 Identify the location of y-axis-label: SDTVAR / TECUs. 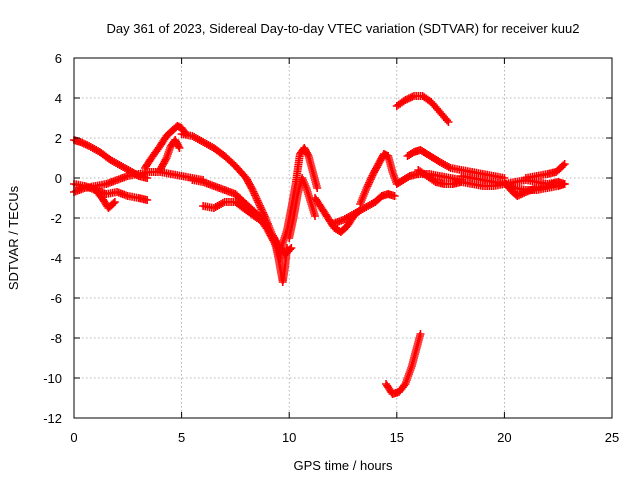
(13, 237).